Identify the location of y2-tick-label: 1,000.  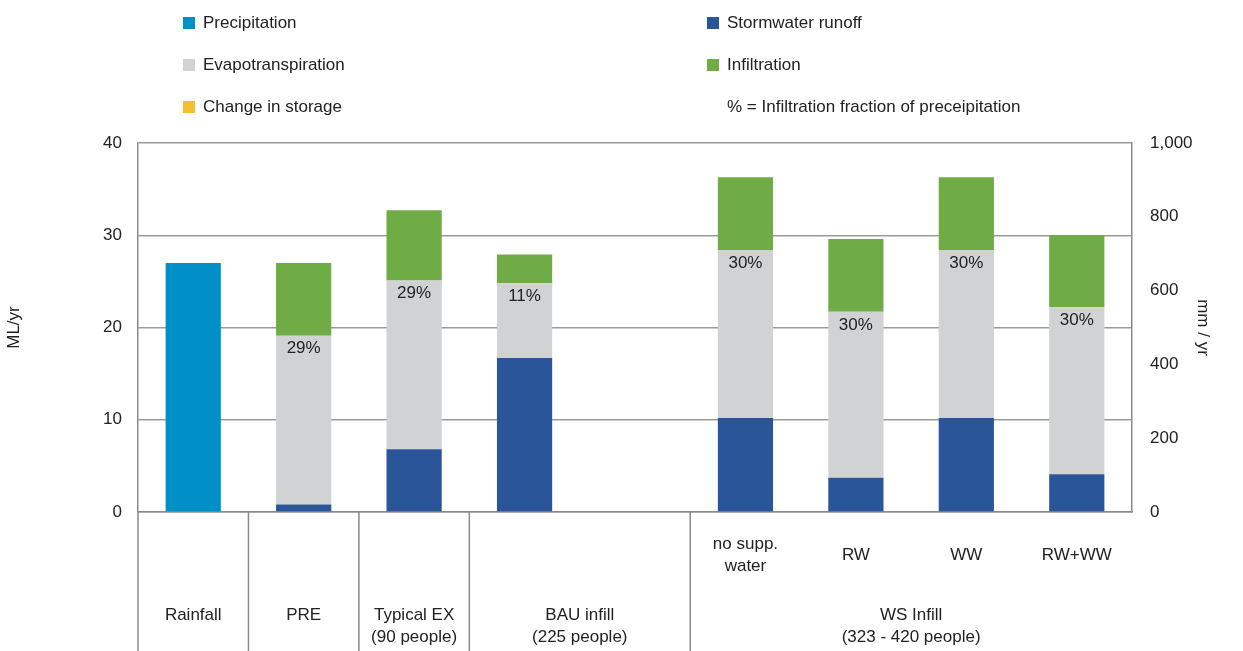
(1171, 142).